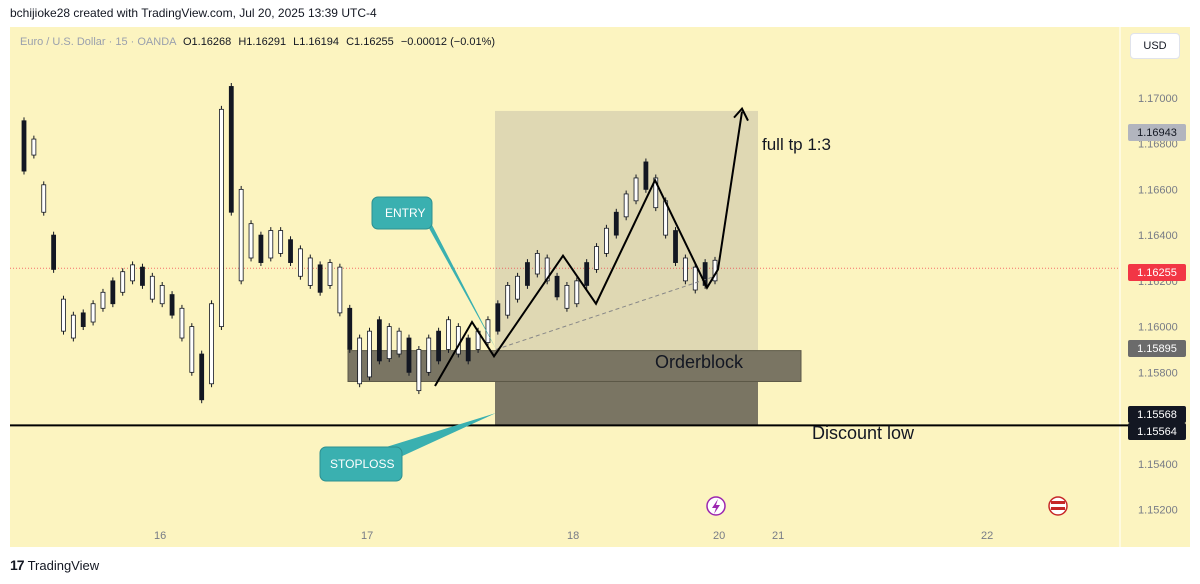  What do you see at coordinates (987, 536) in the screenshot?
I see `x-tick-label: 22` at bounding box center [987, 536].